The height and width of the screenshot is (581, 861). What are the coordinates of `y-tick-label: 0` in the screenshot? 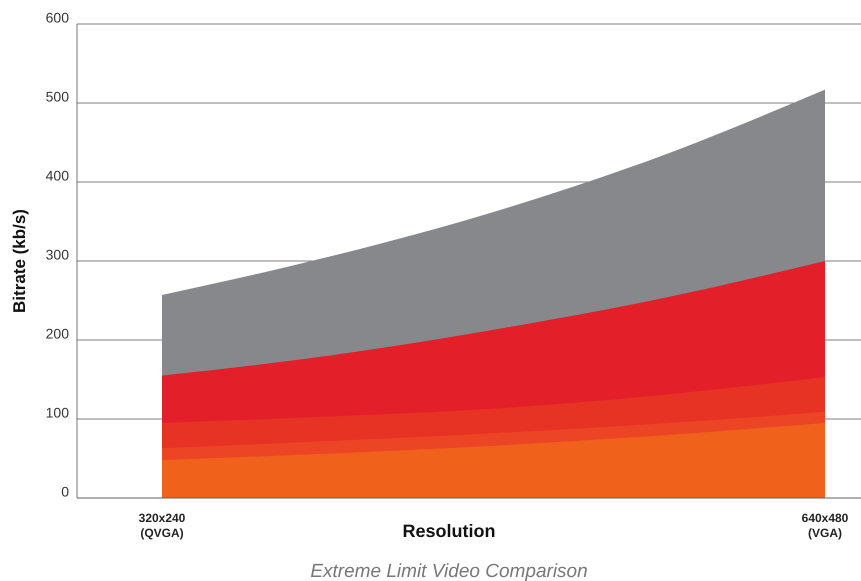 It's located at (65, 492).